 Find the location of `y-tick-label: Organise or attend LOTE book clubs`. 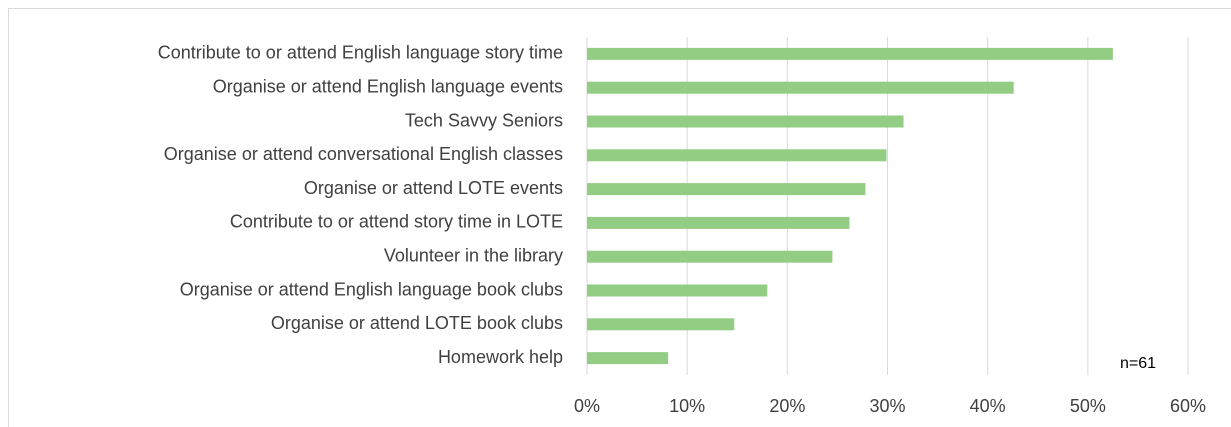

y-tick-label: Organise or attend LOTE book clubs is located at coordinates (417, 323).